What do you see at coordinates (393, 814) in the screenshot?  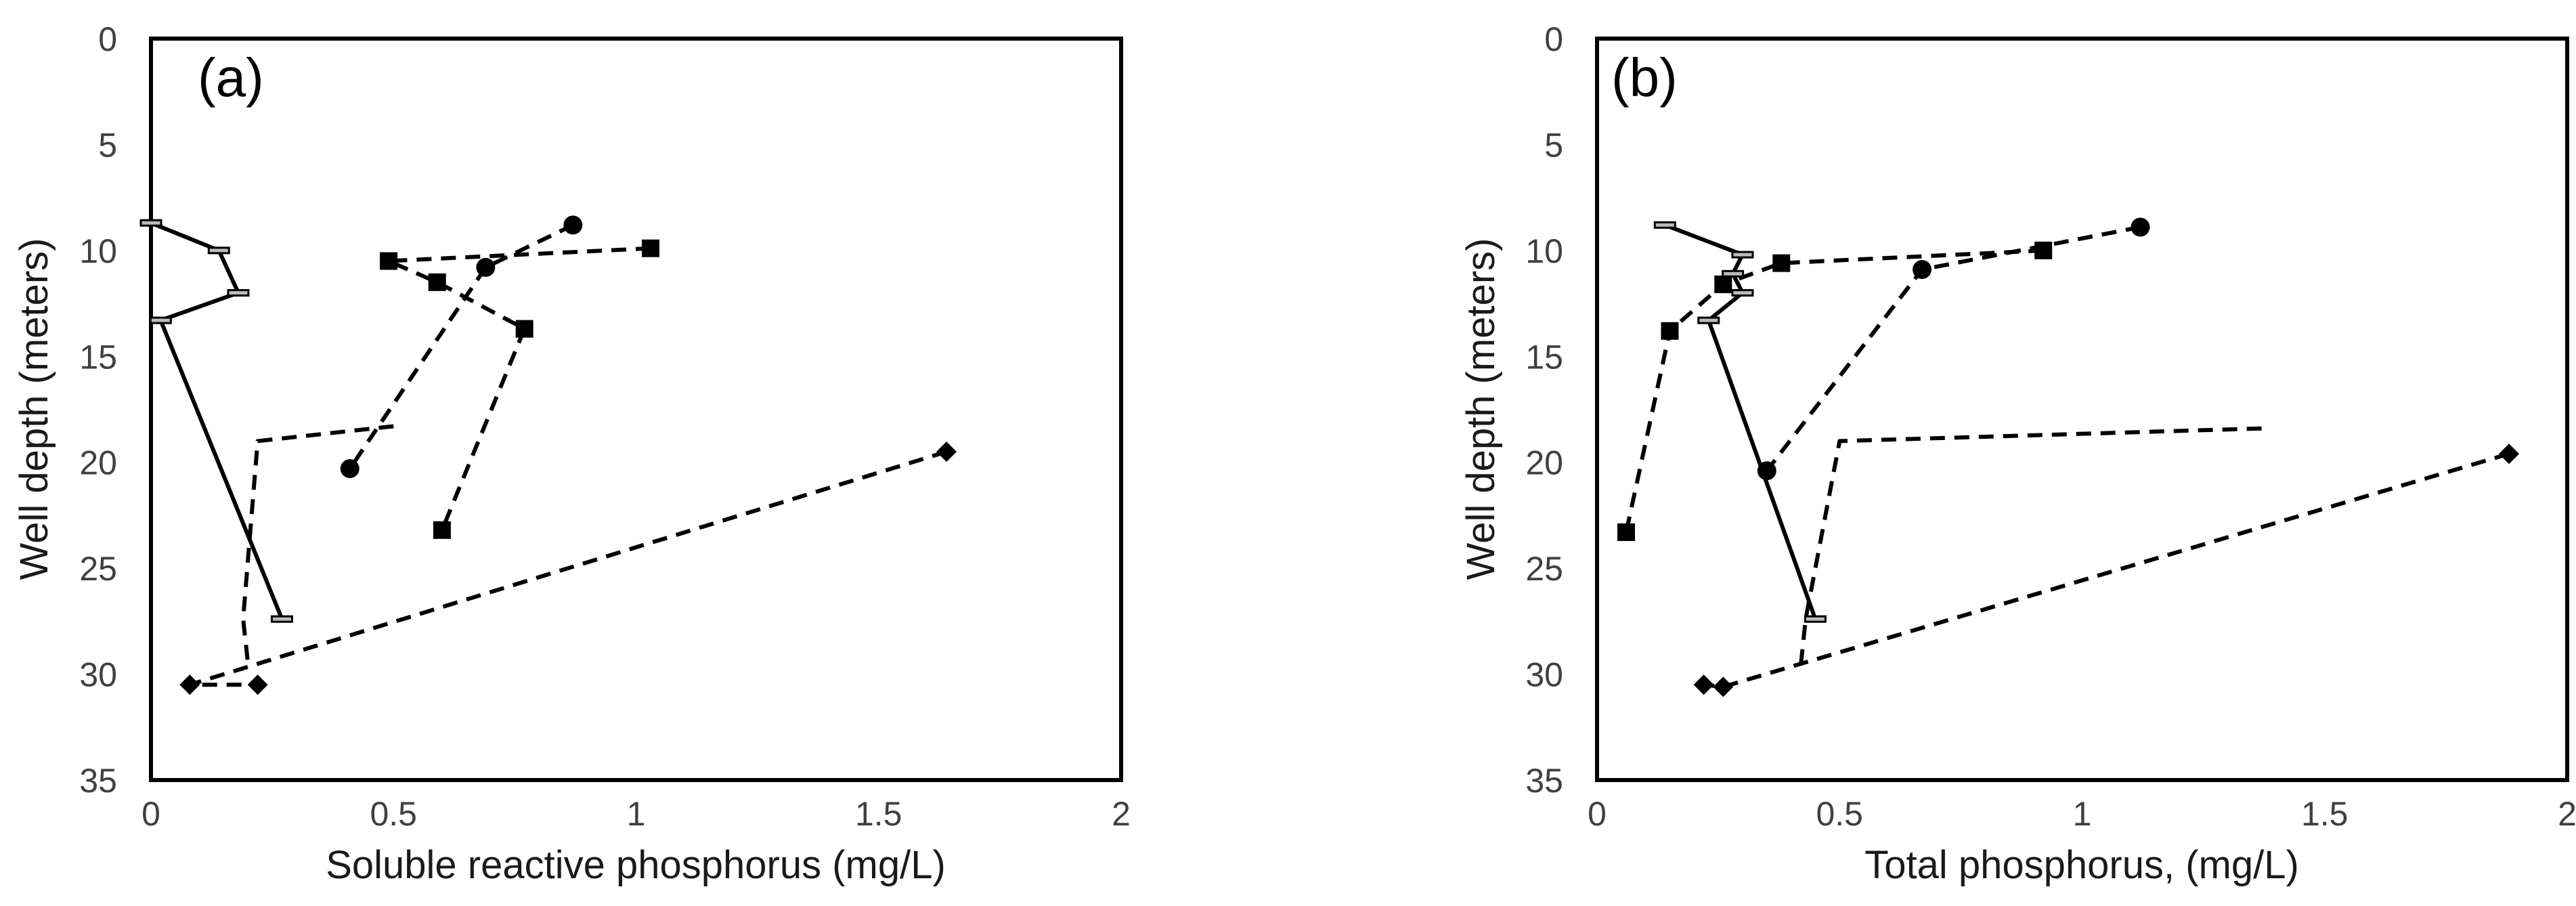 I see `x-tick-label-a-1: 0.5` at bounding box center [393, 814].